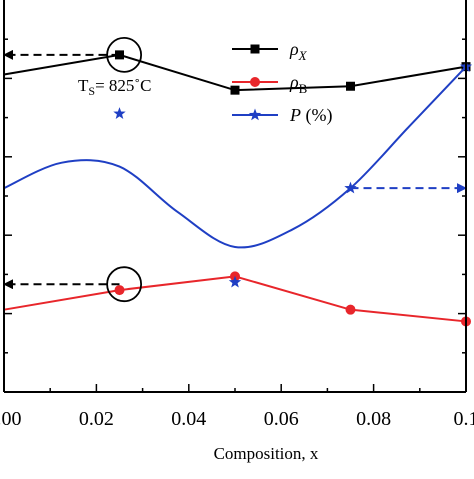 The height and width of the screenshot is (479, 474). What do you see at coordinates (282, 82) in the screenshot?
I see `legend: ρX ρB P (%)` at bounding box center [282, 82].